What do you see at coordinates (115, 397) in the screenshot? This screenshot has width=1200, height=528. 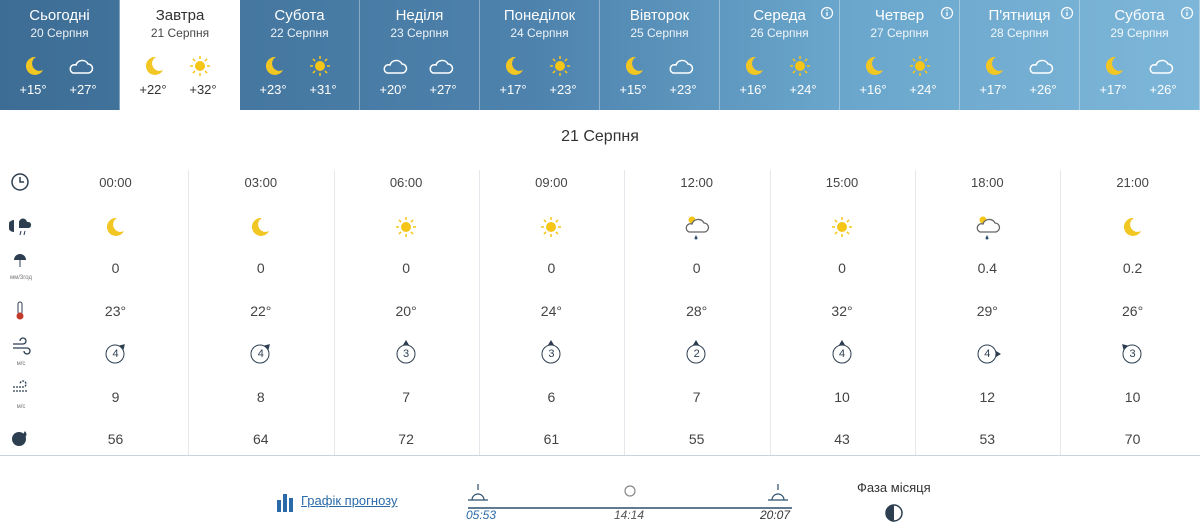 I see `wind-gust: 9` at bounding box center [115, 397].